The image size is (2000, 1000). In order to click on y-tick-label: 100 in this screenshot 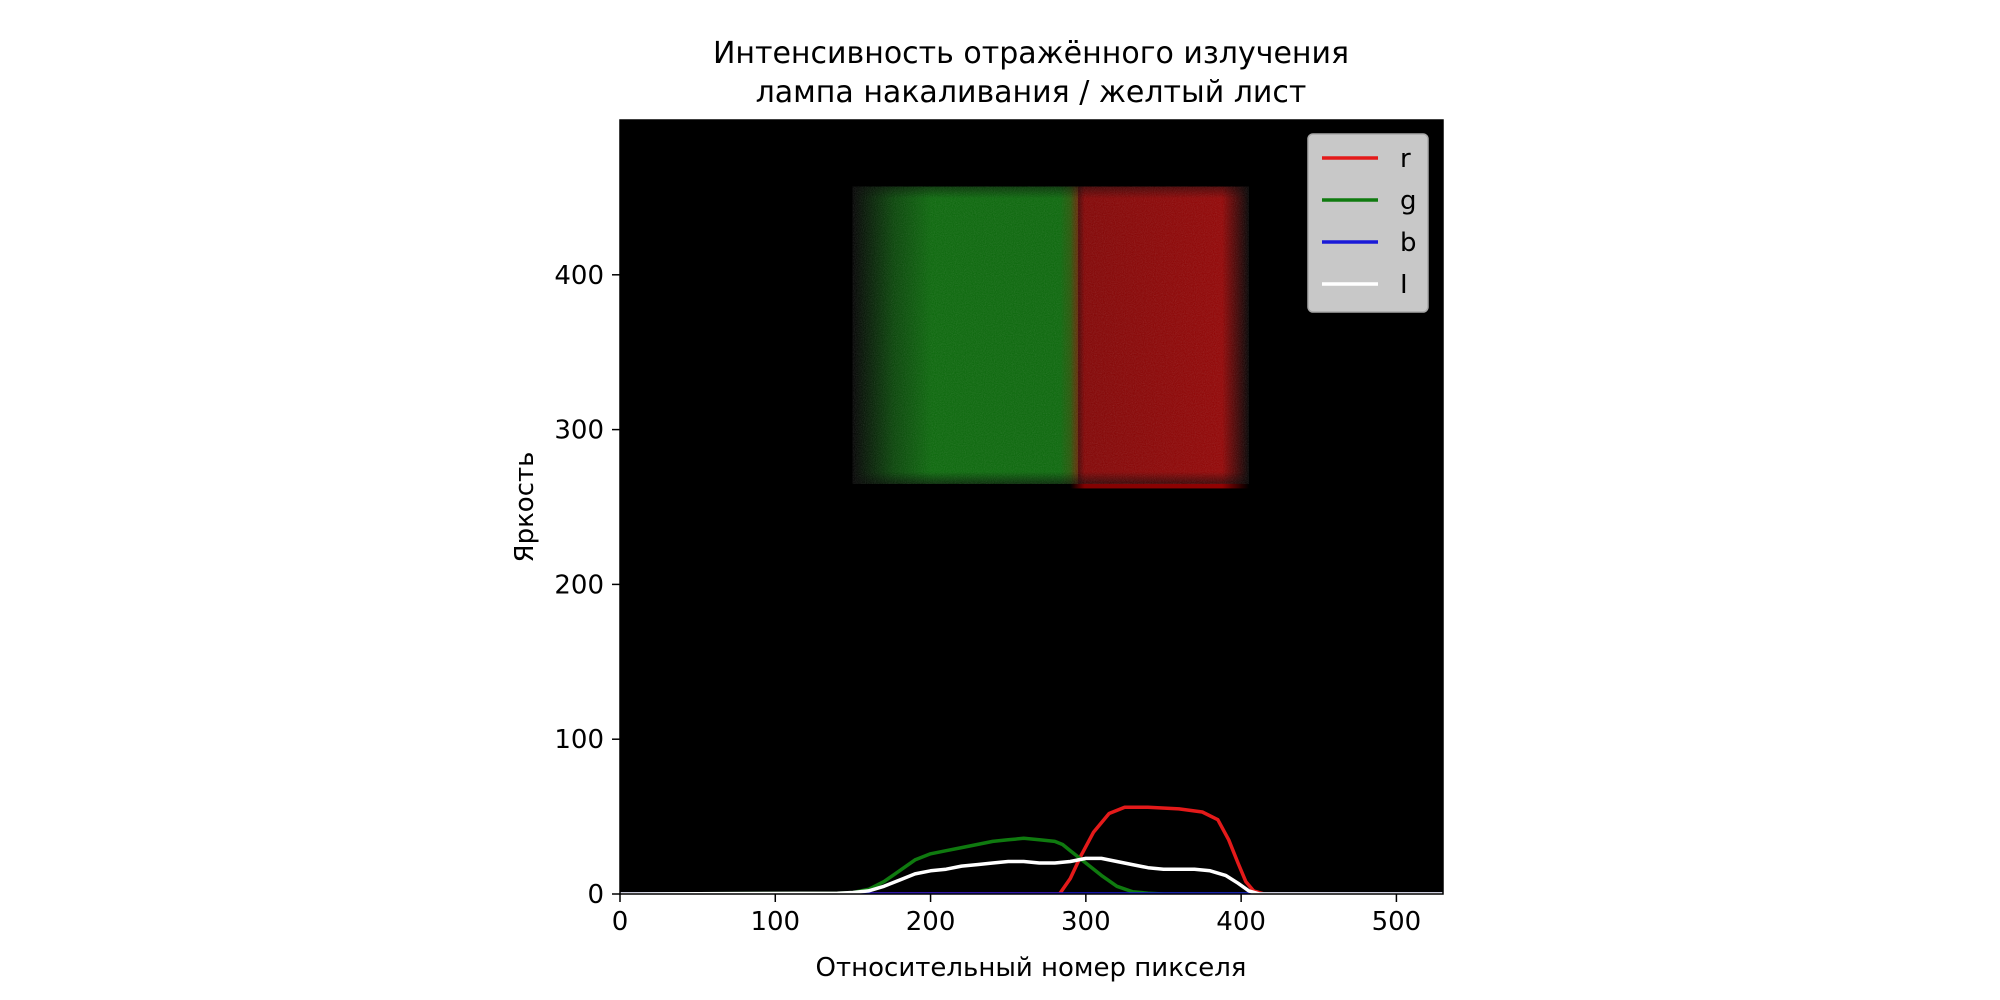, I will do `click(579, 740)`.